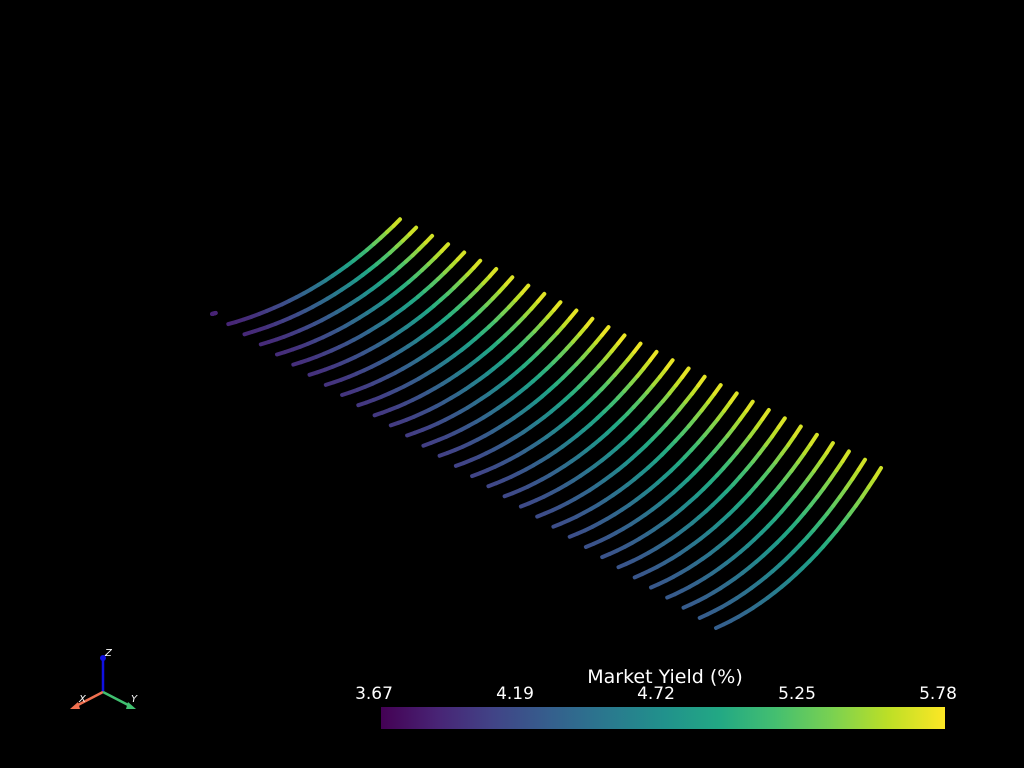  Describe the element at coordinates (656, 694) in the screenshot. I see `colorbar-tick-2: 4.72` at that location.